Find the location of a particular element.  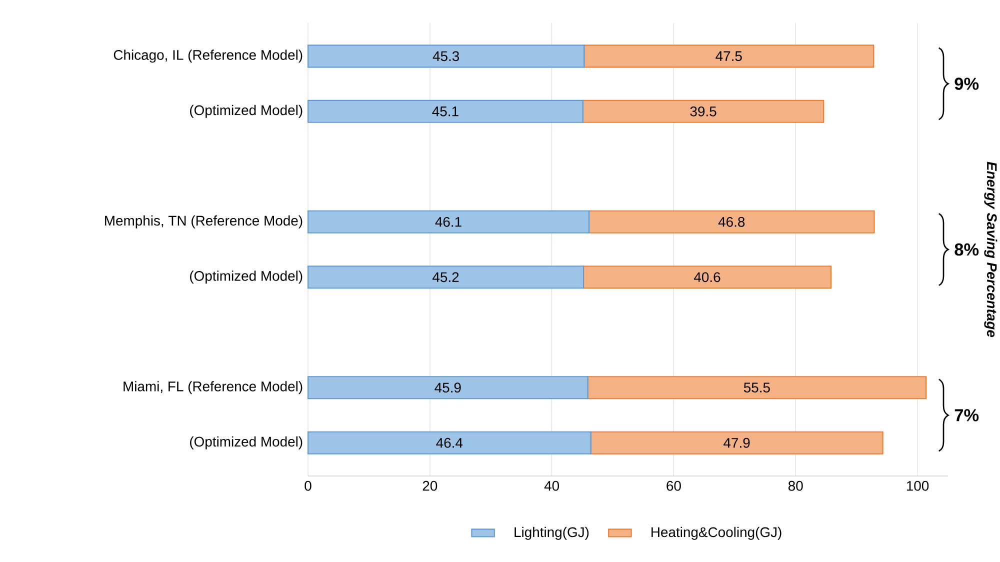

x-tick-label: 60 is located at coordinates (673, 485).